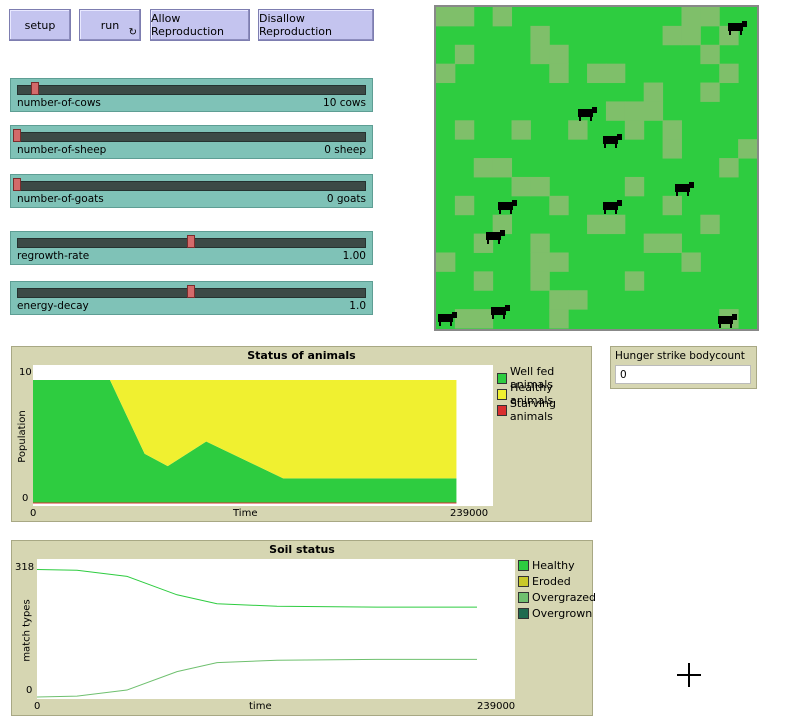  I want to click on slider-value: 1.00, so click(354, 256).